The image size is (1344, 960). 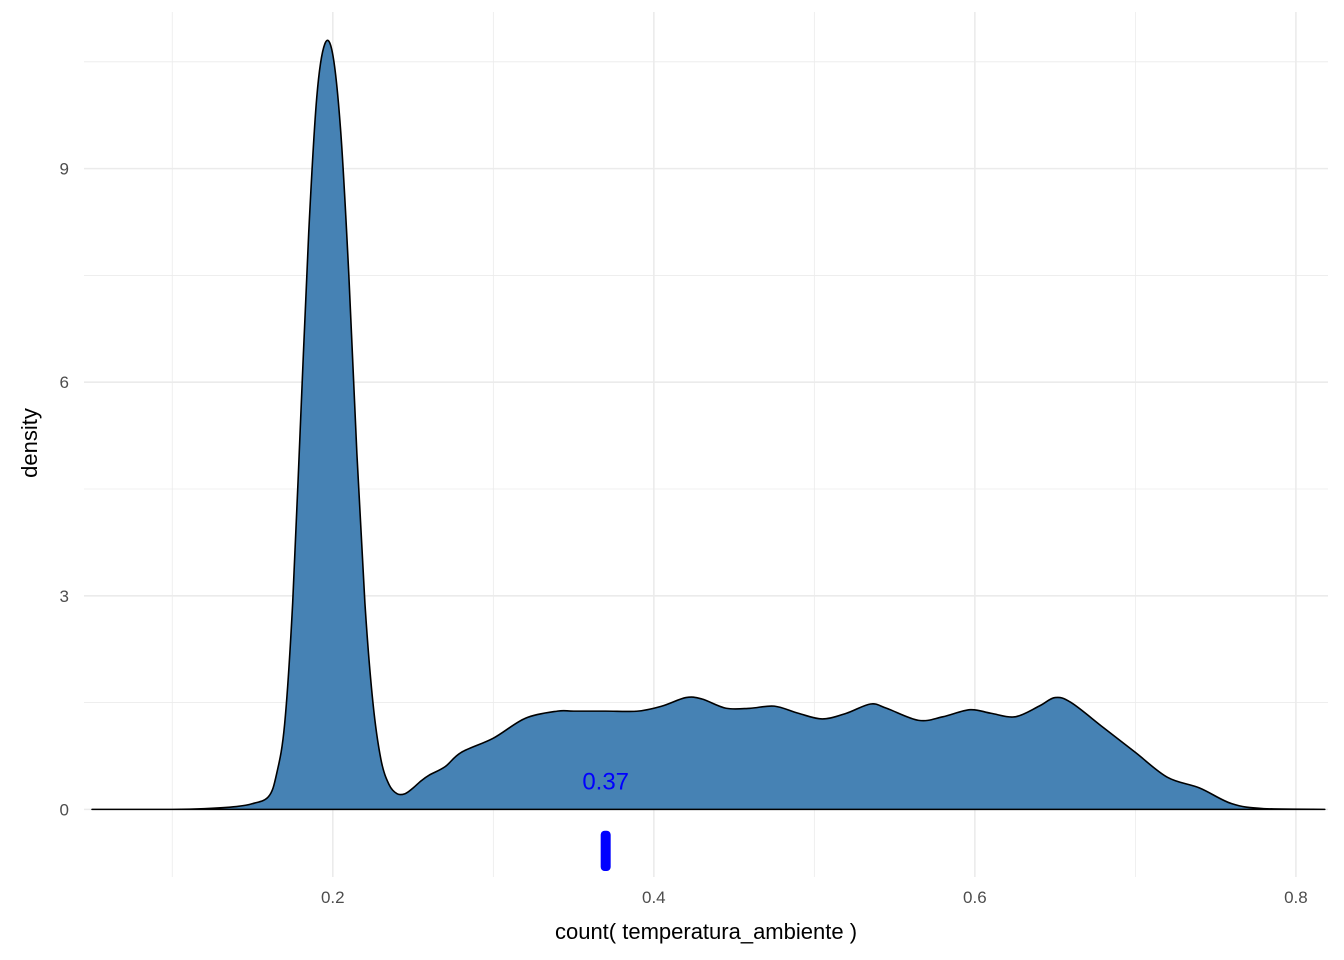 What do you see at coordinates (1296, 897) in the screenshot?
I see `x-tick-label: 0.8` at bounding box center [1296, 897].